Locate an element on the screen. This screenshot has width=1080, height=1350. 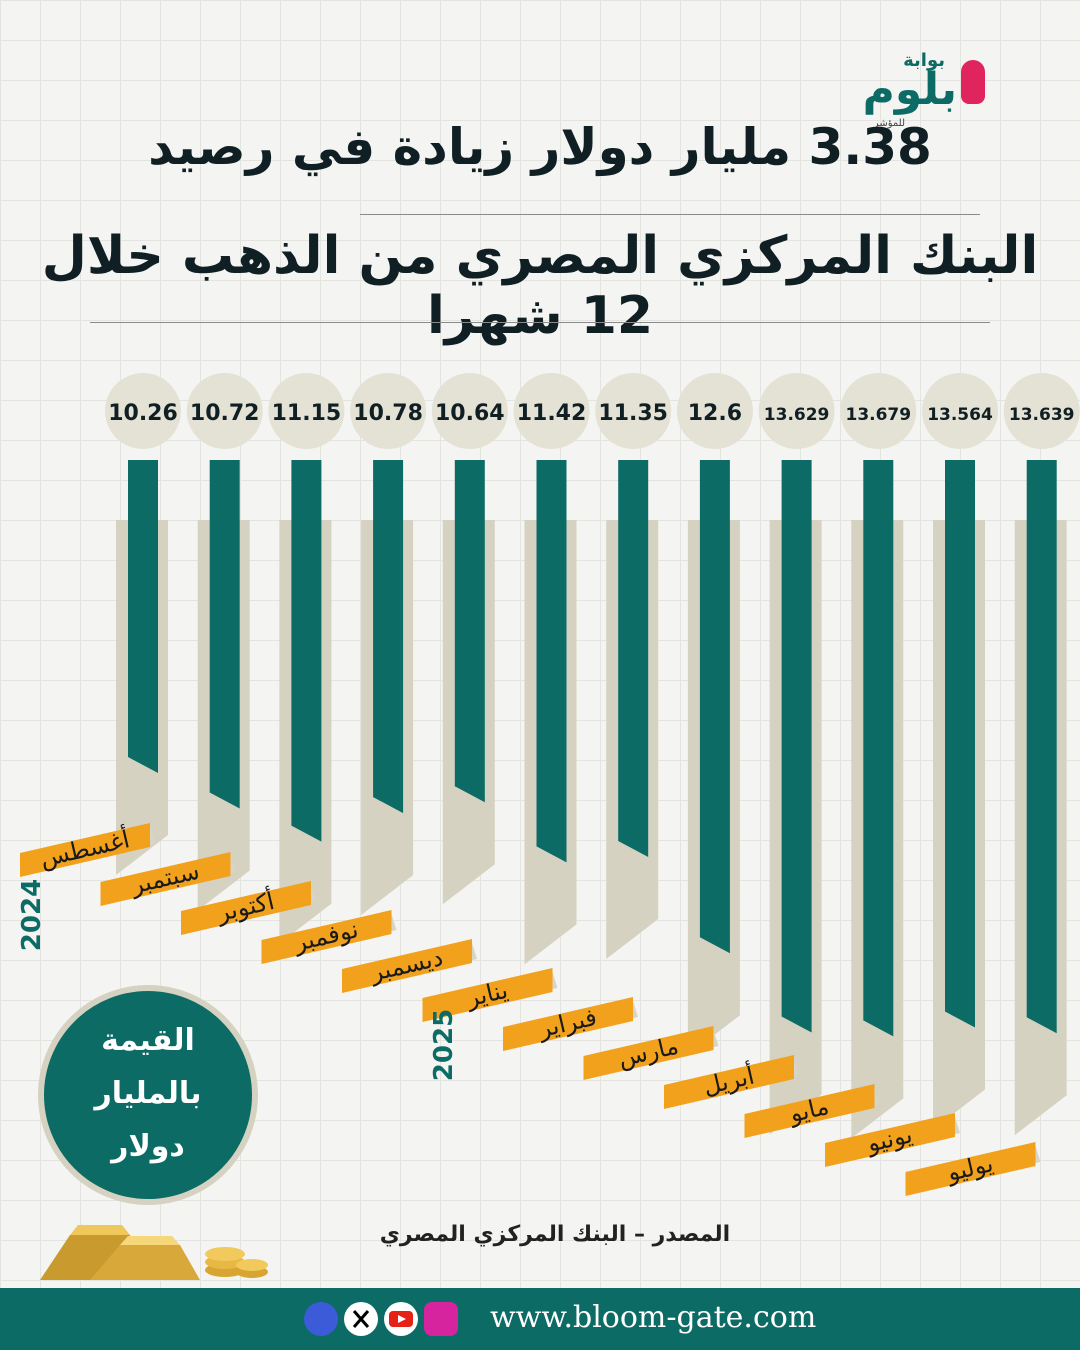
year-label: 2024 is located at coordinates (32, 915).